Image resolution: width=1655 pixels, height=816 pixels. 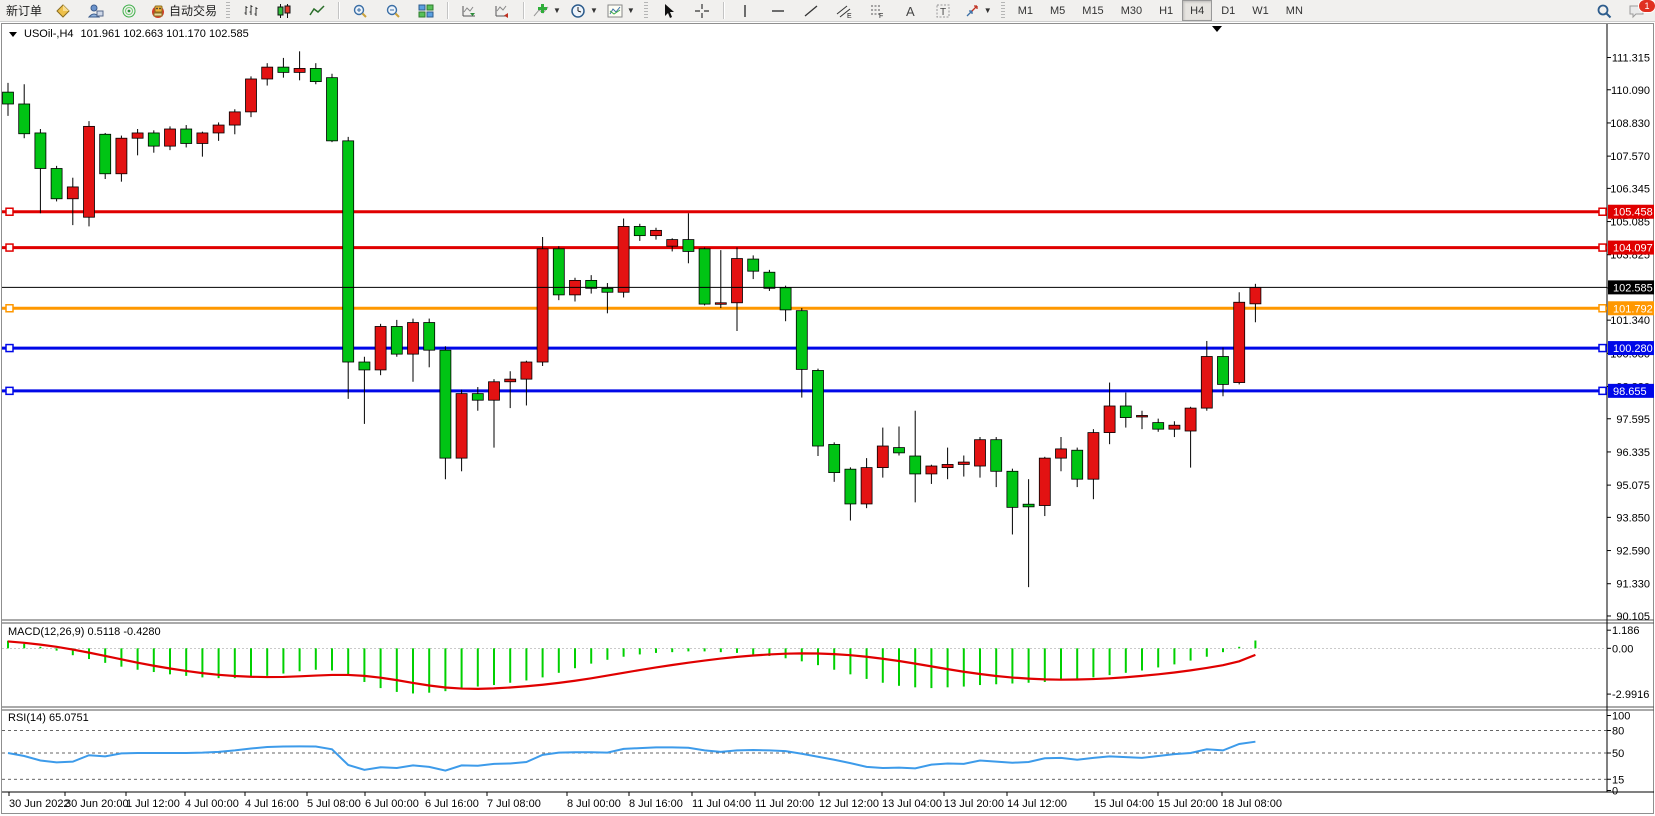 What do you see at coordinates (1228, 10) in the screenshot?
I see `timeframe-d1-button: D1` at bounding box center [1228, 10].